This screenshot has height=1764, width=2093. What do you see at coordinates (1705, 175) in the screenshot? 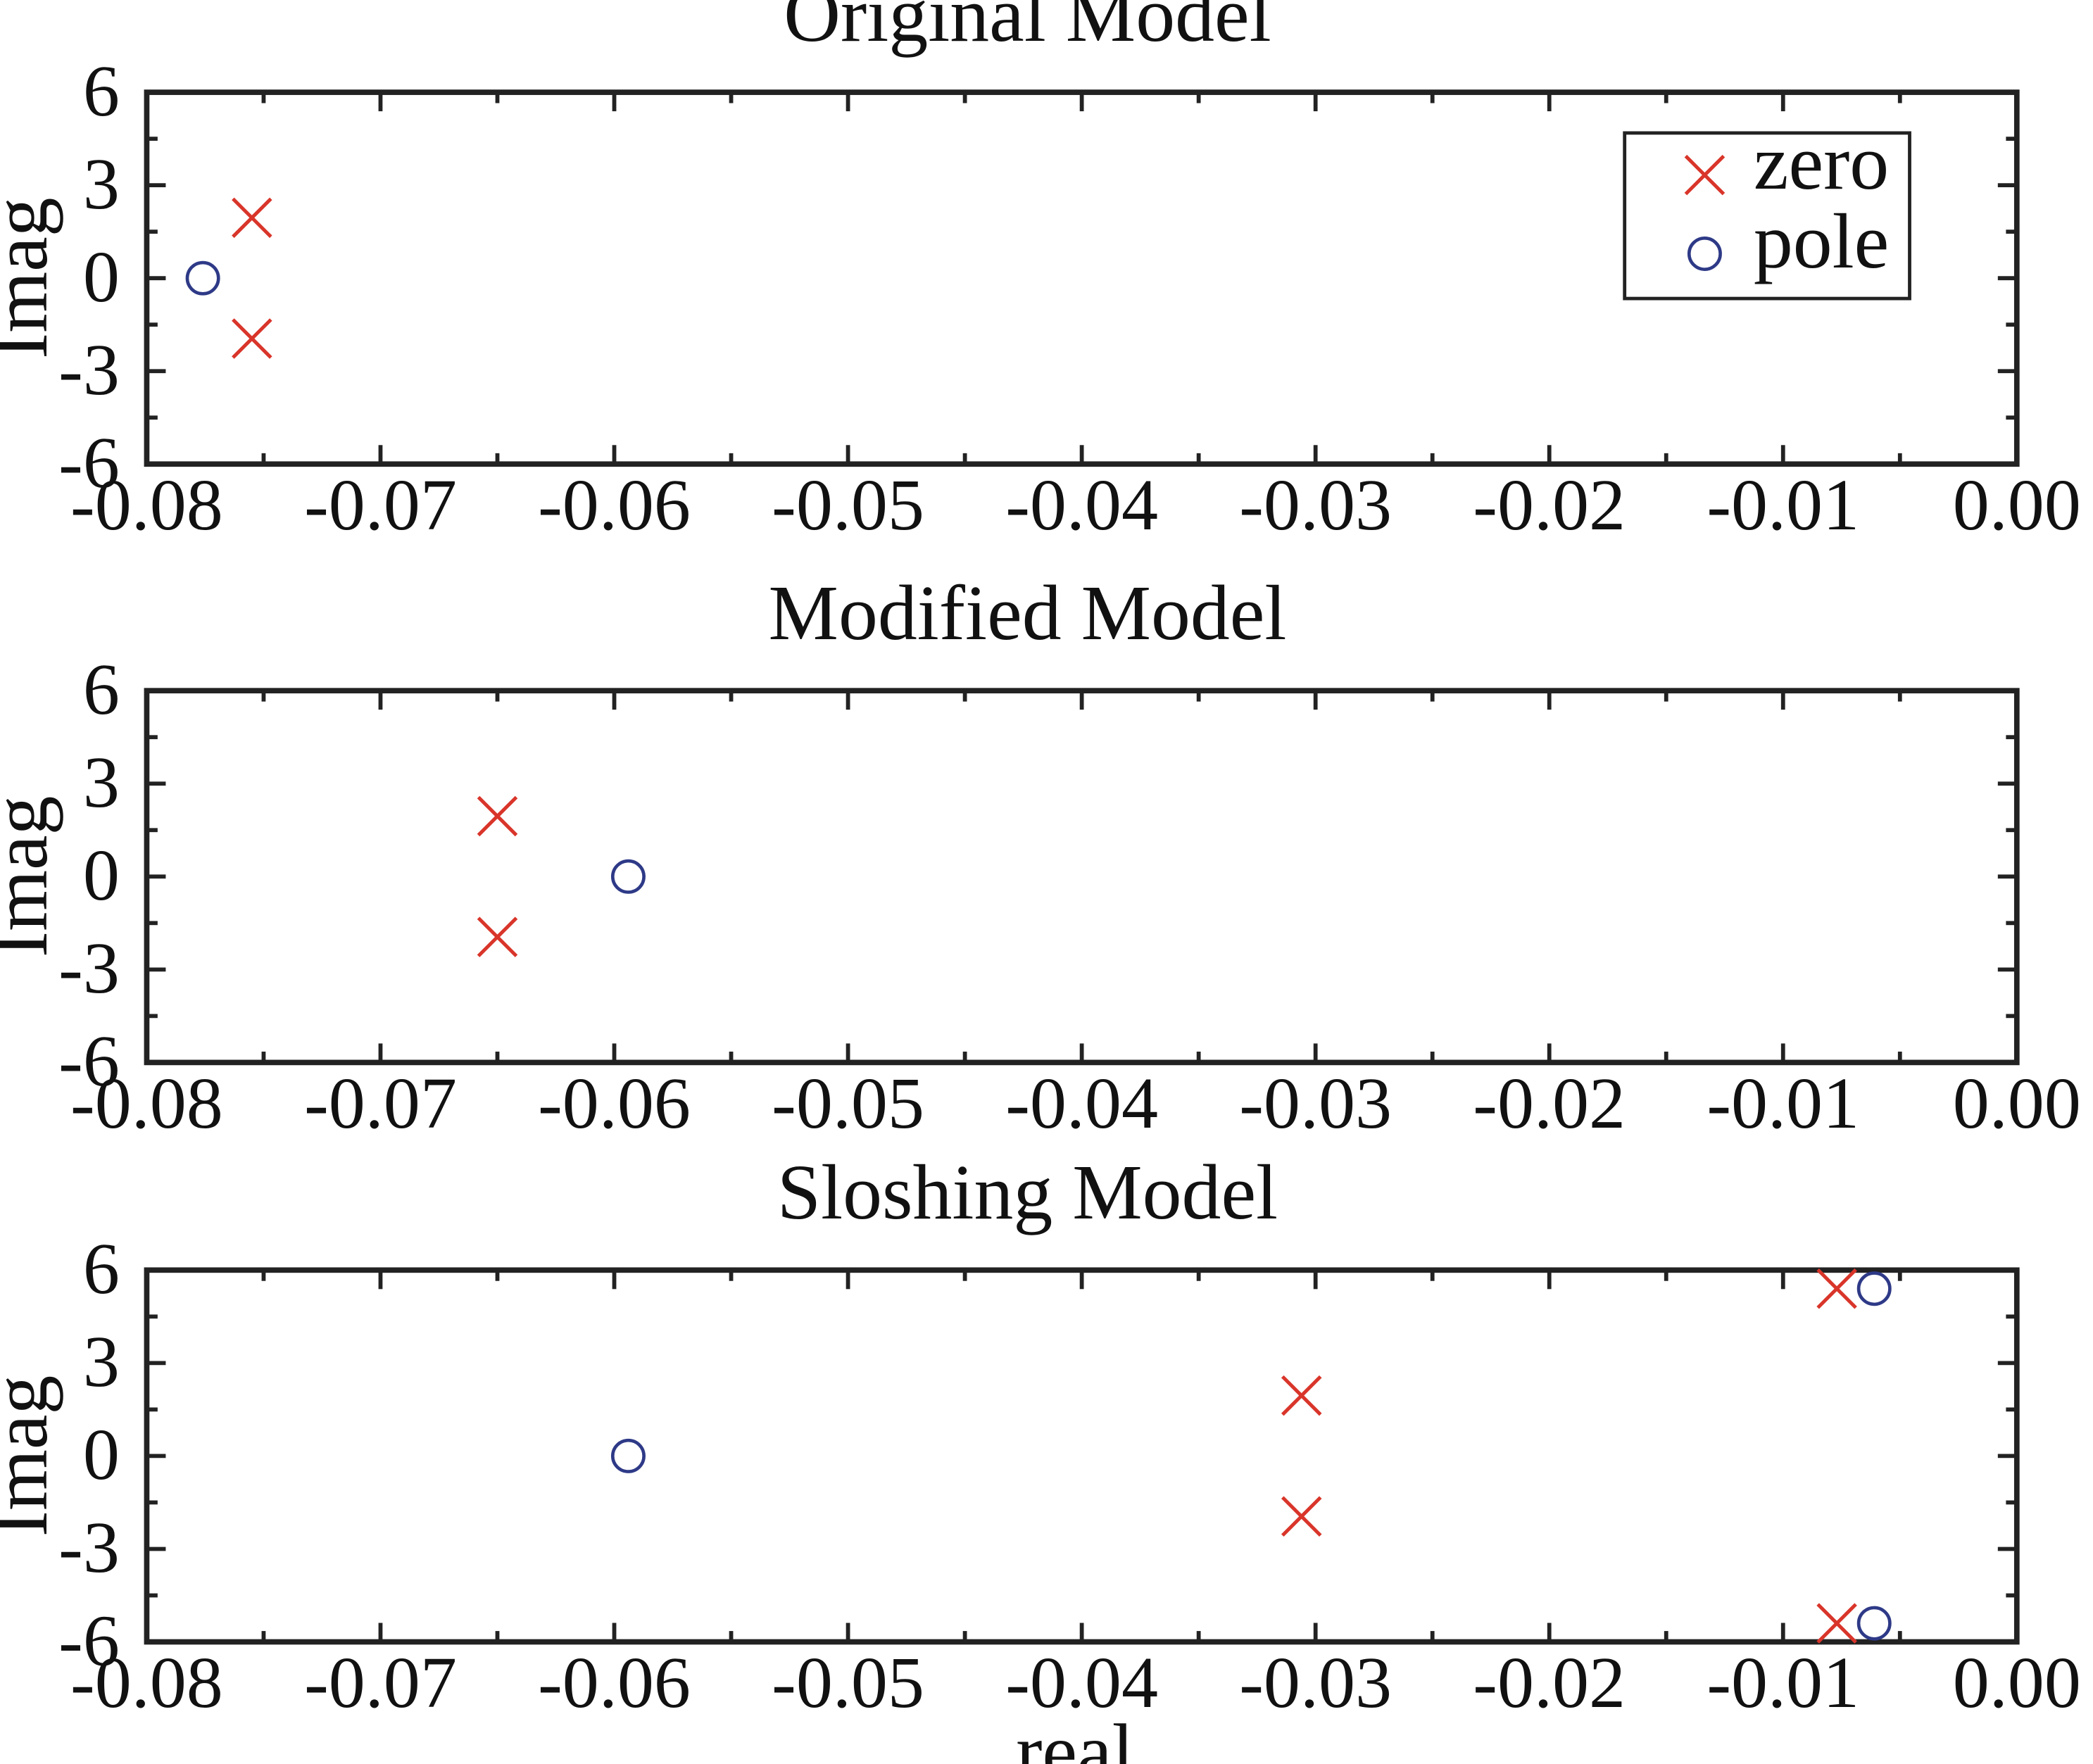
I see `legend-zero-marker` at bounding box center [1705, 175].